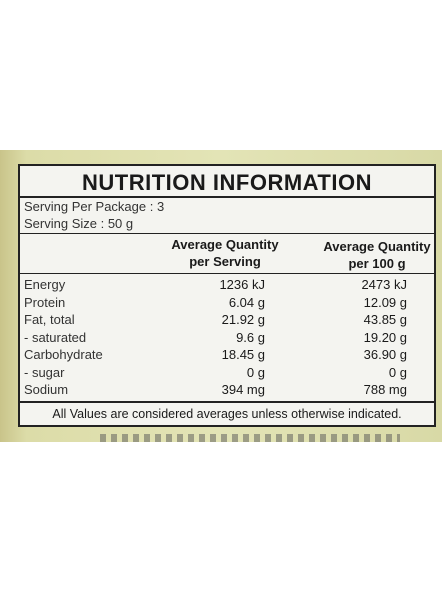 This screenshot has height=590, width=442. I want to click on nutrient-value: 36.90 g, so click(385, 354).